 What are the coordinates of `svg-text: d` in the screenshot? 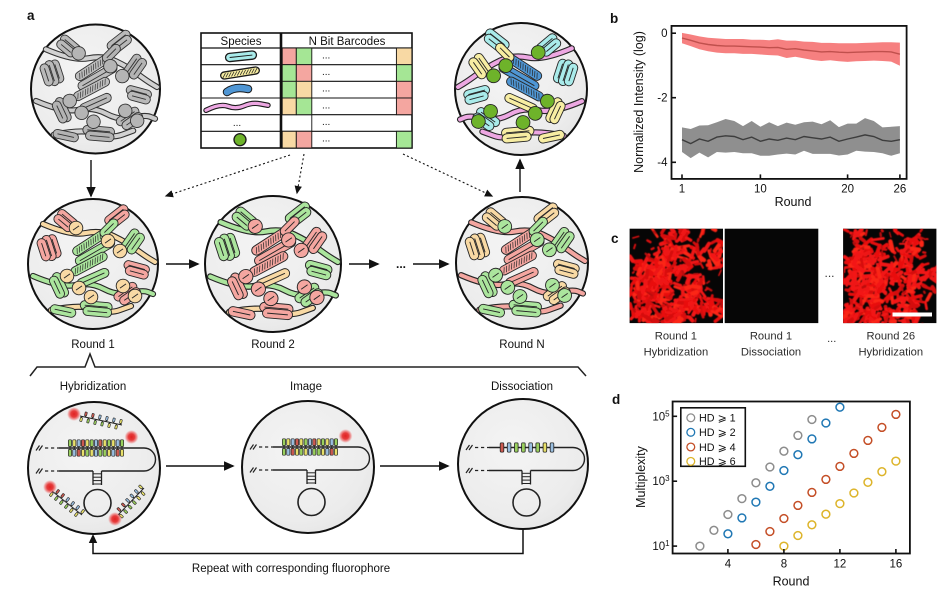 It's located at (616, 399).